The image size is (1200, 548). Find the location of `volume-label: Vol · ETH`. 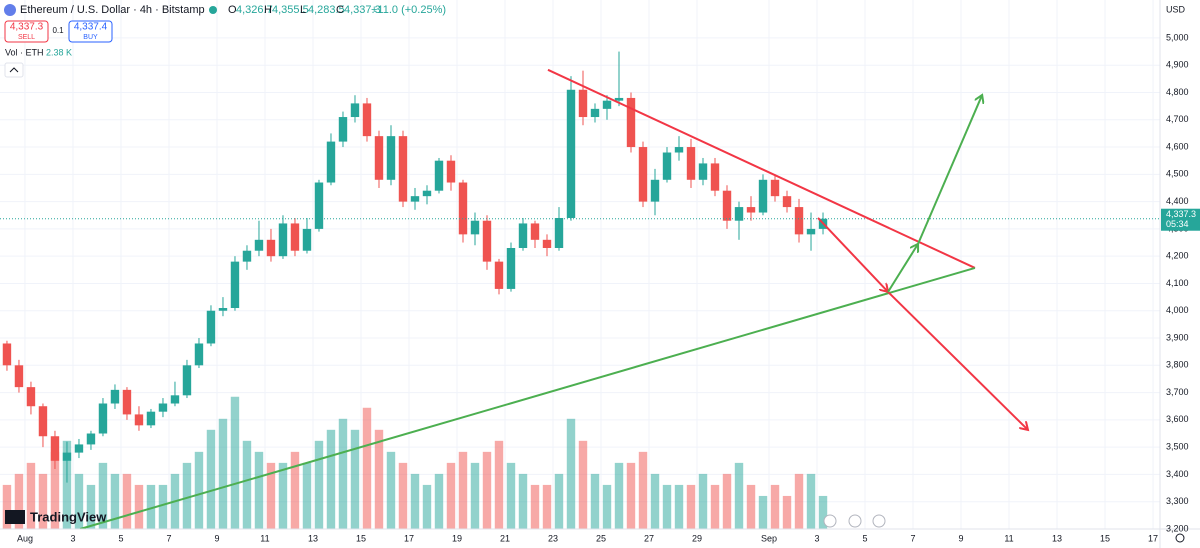

volume-label: Vol · ETH is located at coordinates (24, 52).